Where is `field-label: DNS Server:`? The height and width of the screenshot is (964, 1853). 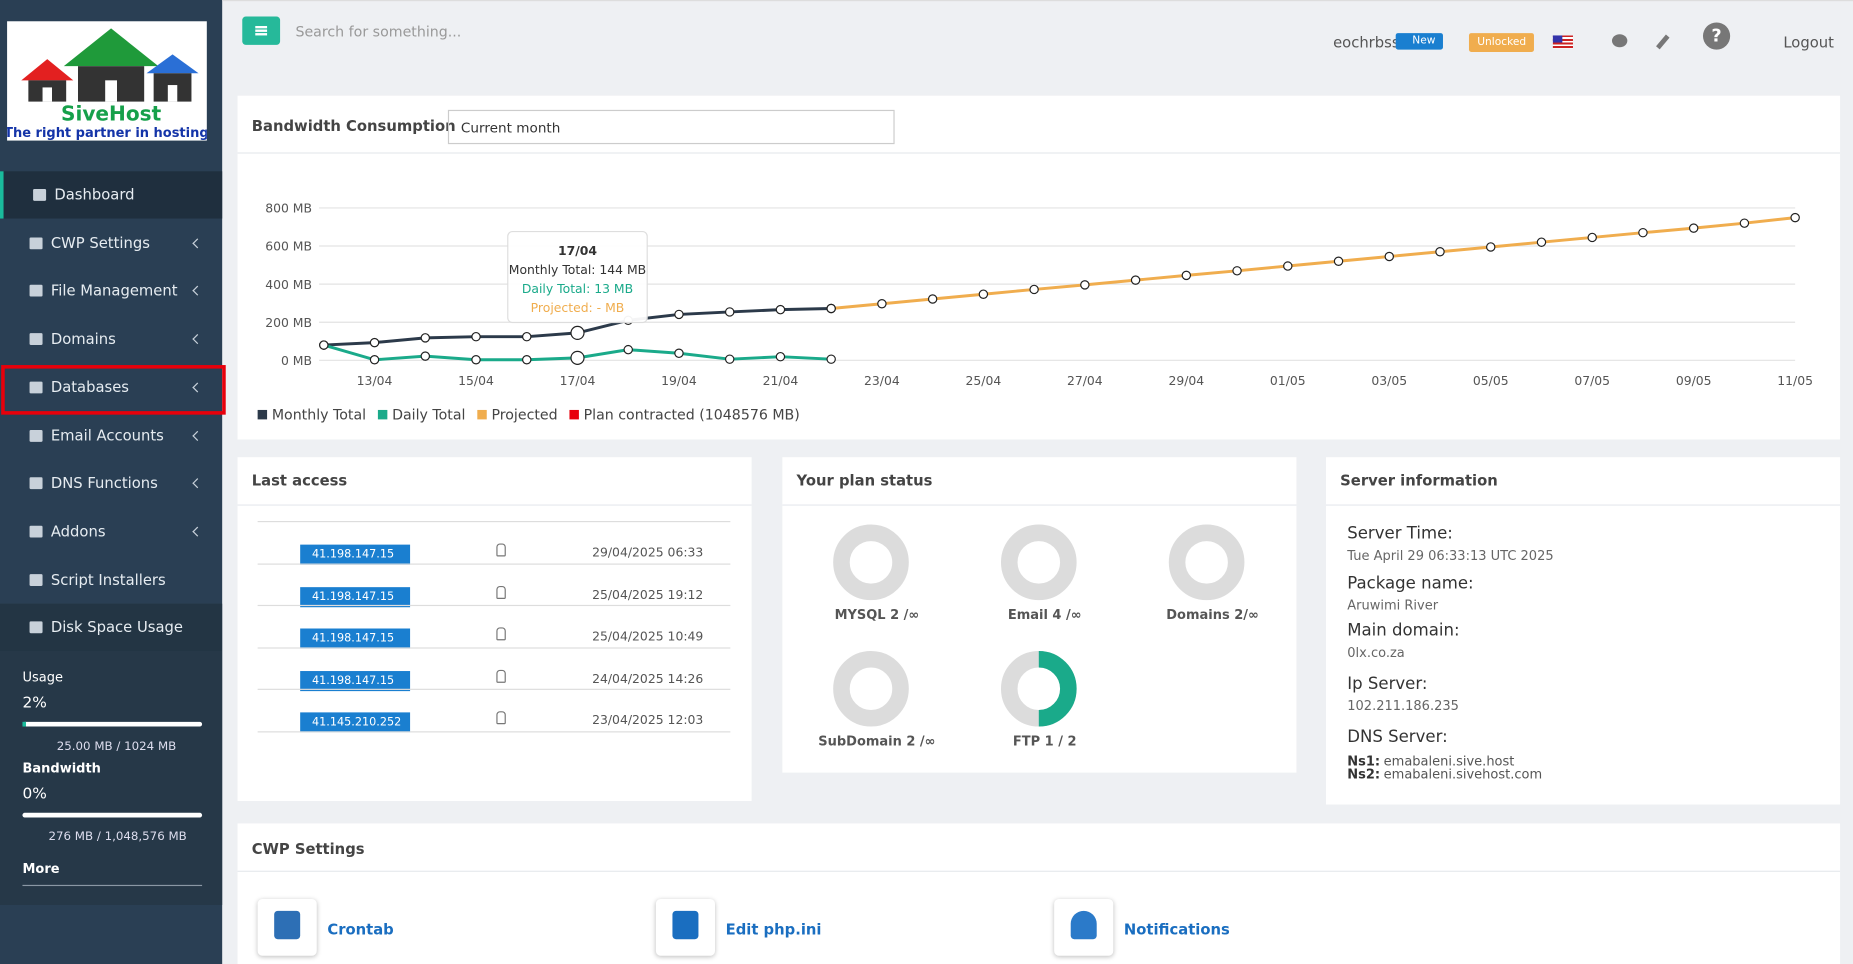
field-label: DNS Server: is located at coordinates (1397, 737).